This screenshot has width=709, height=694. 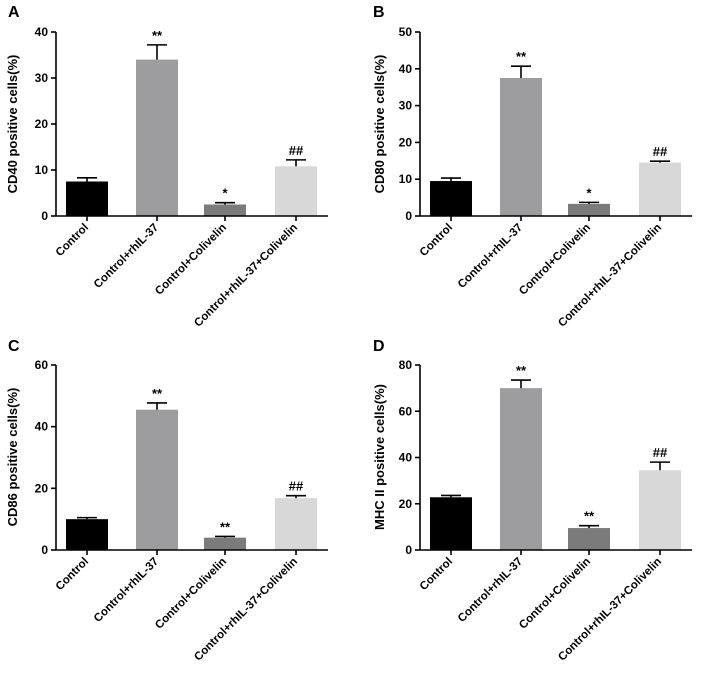 I want to click on panel-letter: C, so click(x=14, y=346).